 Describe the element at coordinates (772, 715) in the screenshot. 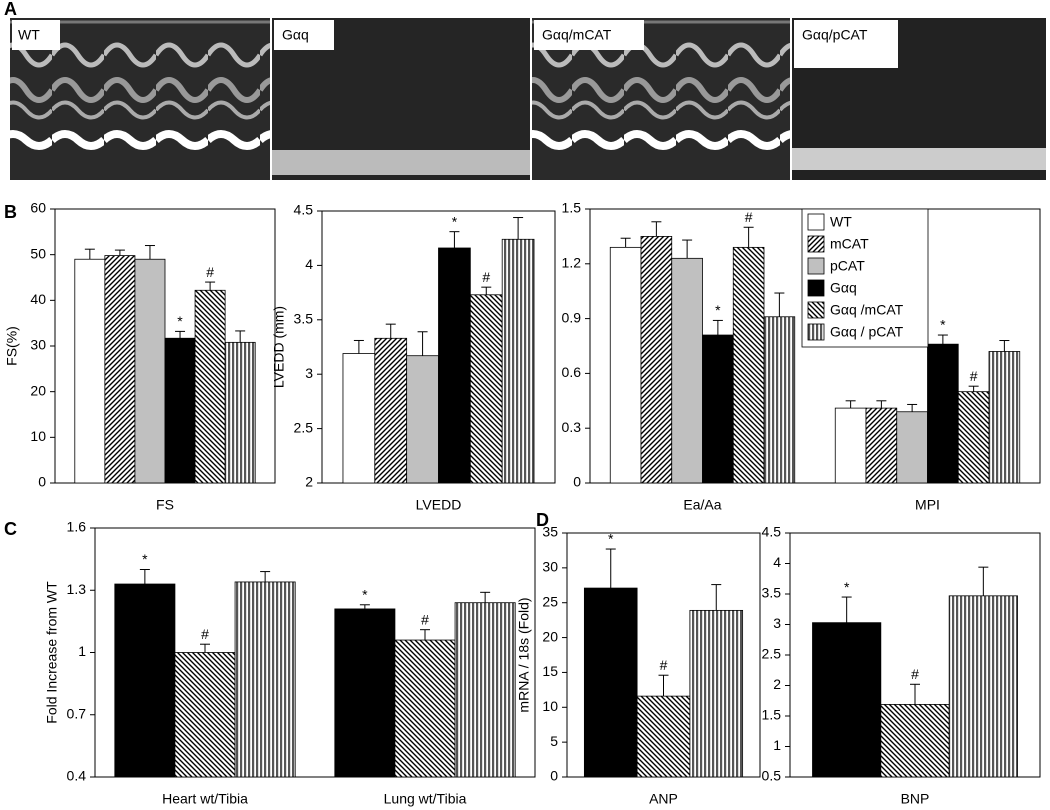

I see `y-tick-label: 1.5` at that location.